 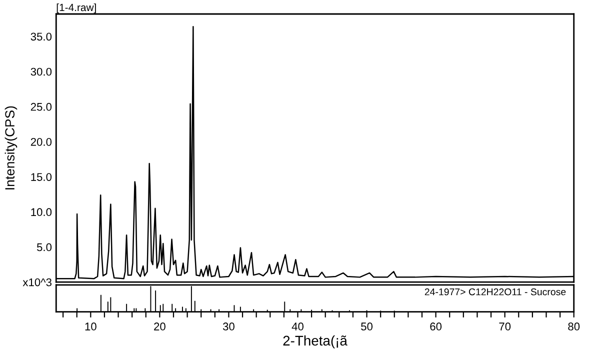 I want to click on x-tick-label: 70, so click(x=505, y=326).